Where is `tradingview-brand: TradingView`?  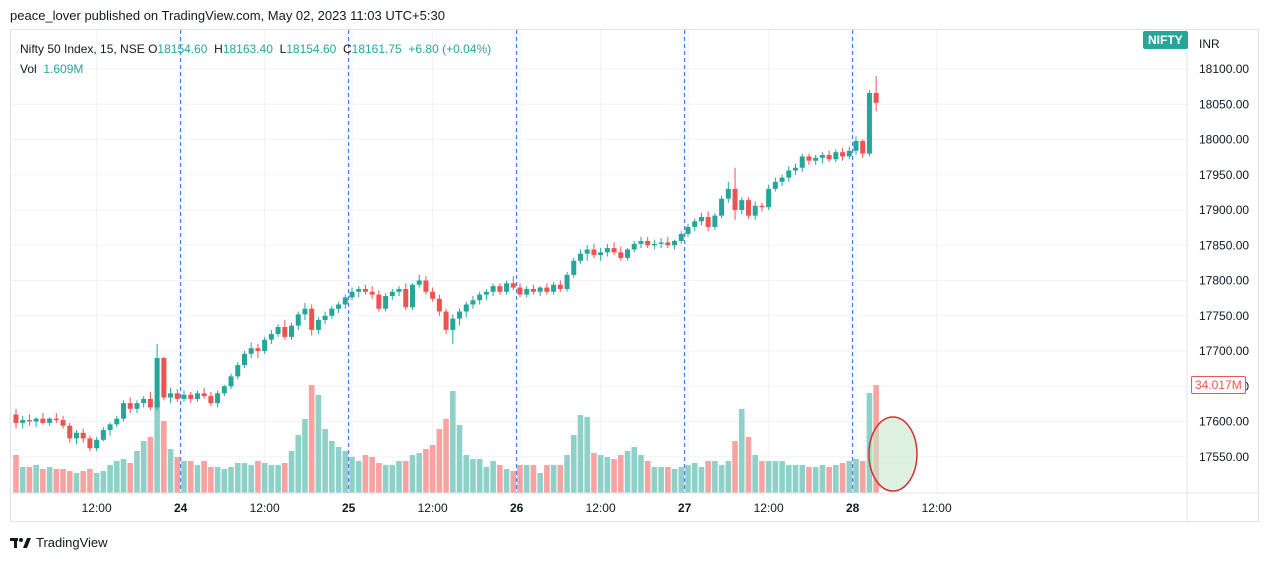
tradingview-brand: TradingView is located at coordinates (59, 542).